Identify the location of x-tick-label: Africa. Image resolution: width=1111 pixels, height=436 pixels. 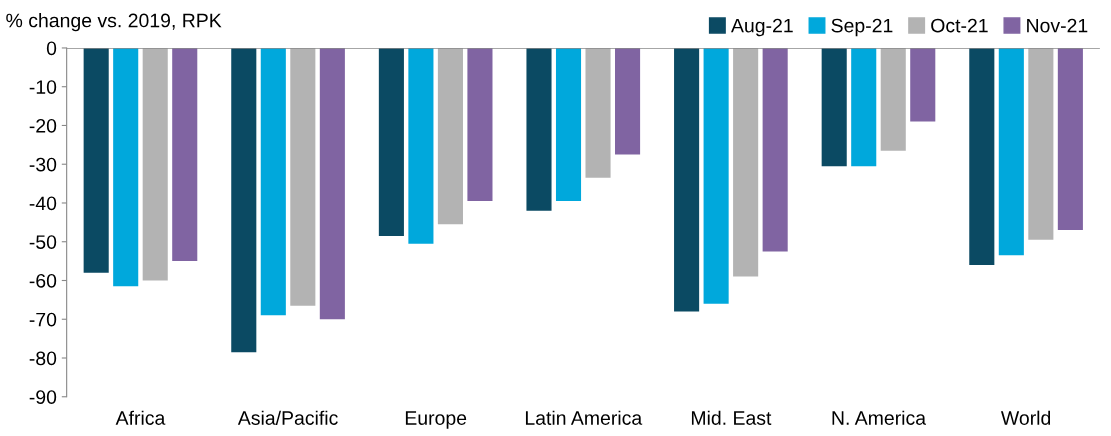
(140, 417).